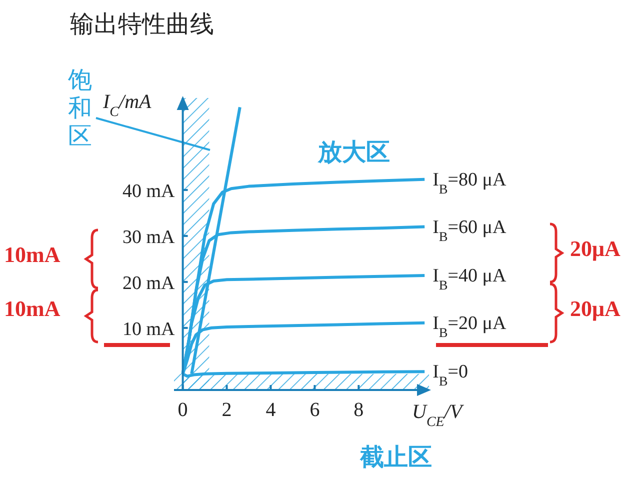 The width and height of the screenshot is (640, 489). What do you see at coordinates (469, 326) in the screenshot?
I see `series-label: I$_{B}$=20 μA` at bounding box center [469, 326].